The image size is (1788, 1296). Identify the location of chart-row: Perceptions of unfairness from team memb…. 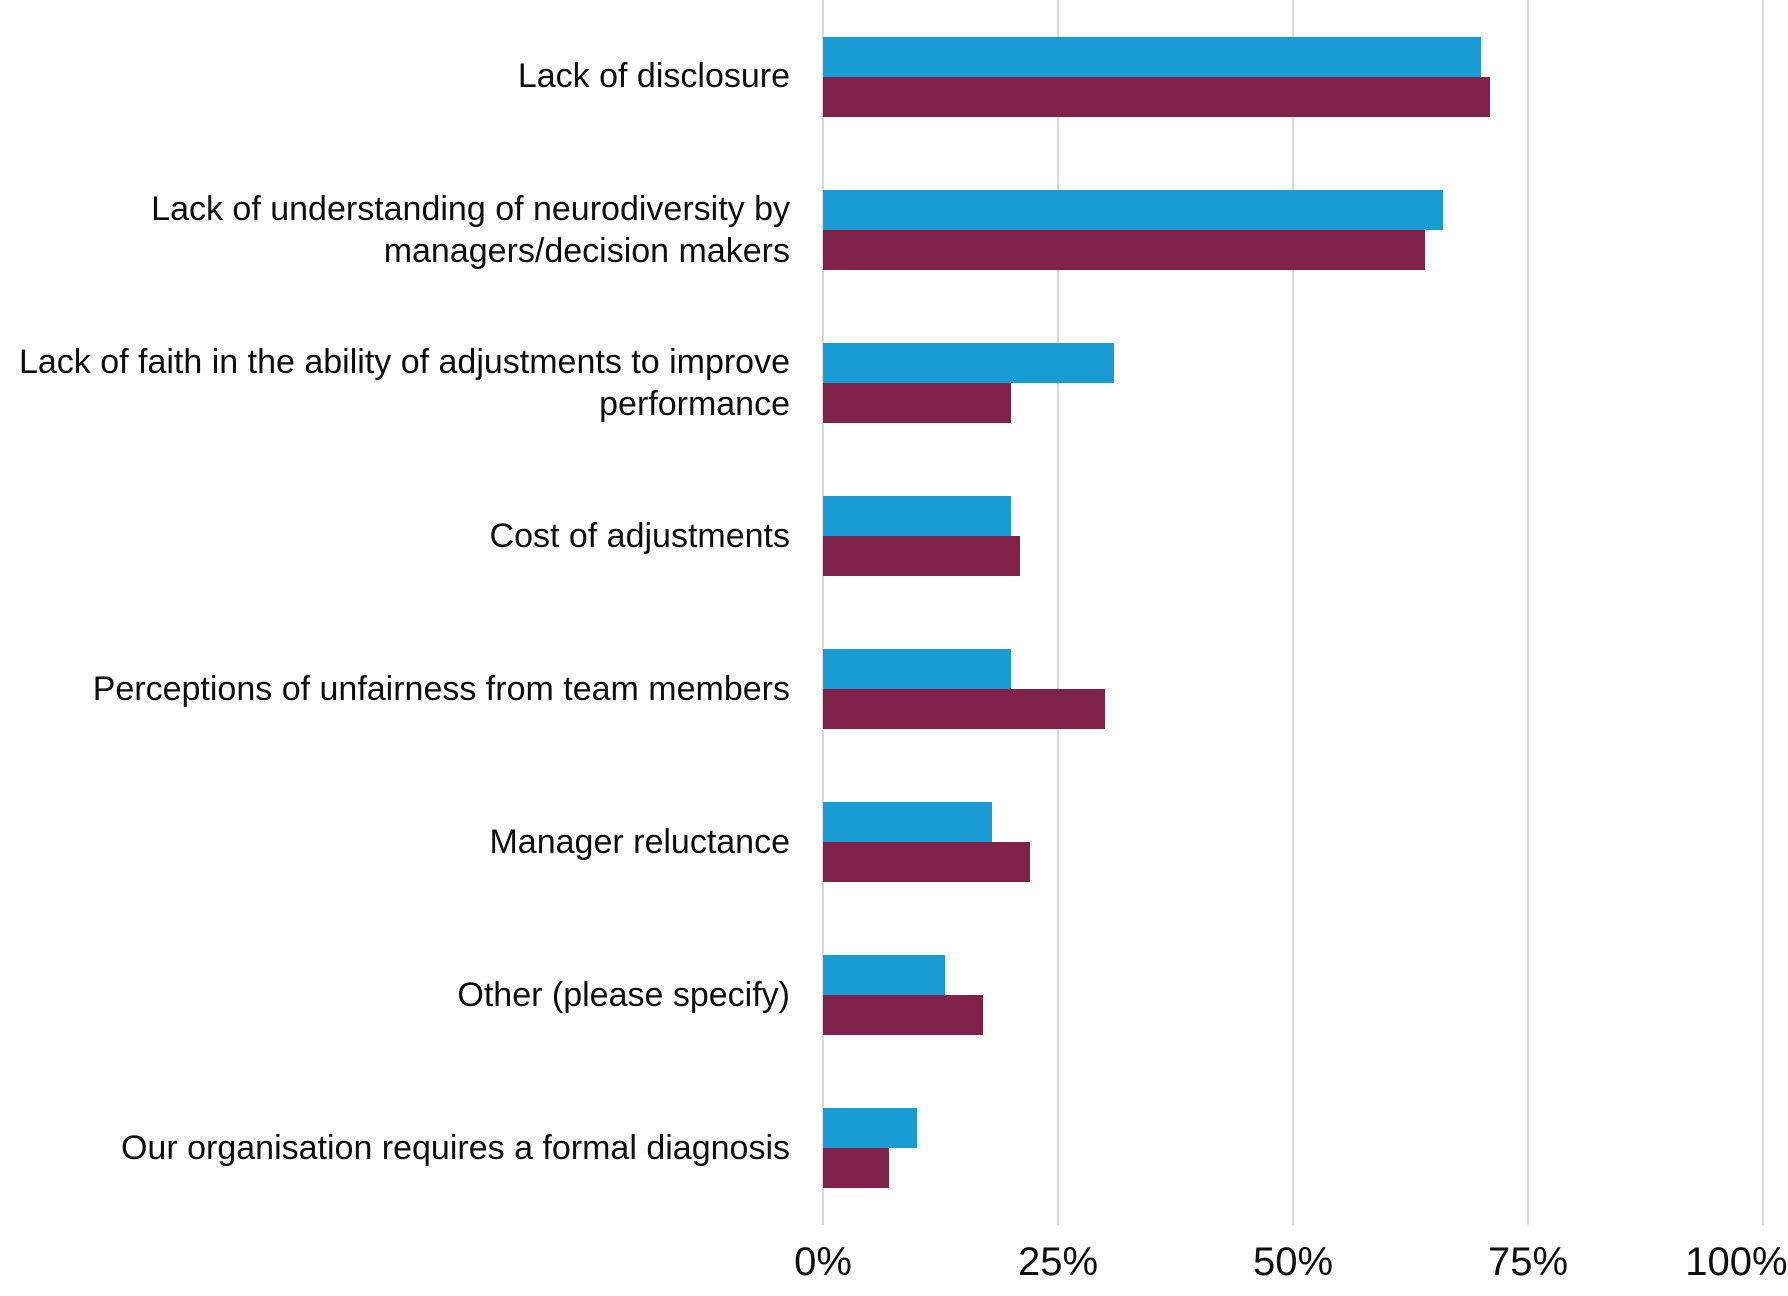
(894, 689).